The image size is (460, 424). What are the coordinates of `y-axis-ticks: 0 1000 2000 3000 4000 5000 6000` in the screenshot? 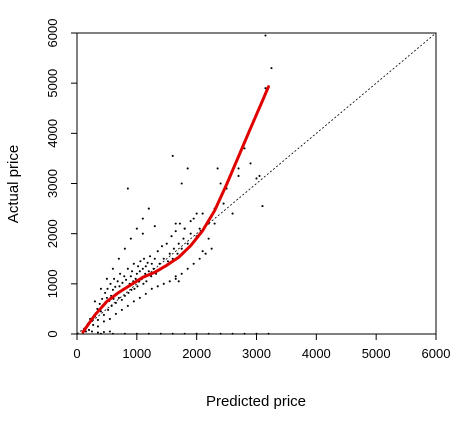 It's located at (61, 178).